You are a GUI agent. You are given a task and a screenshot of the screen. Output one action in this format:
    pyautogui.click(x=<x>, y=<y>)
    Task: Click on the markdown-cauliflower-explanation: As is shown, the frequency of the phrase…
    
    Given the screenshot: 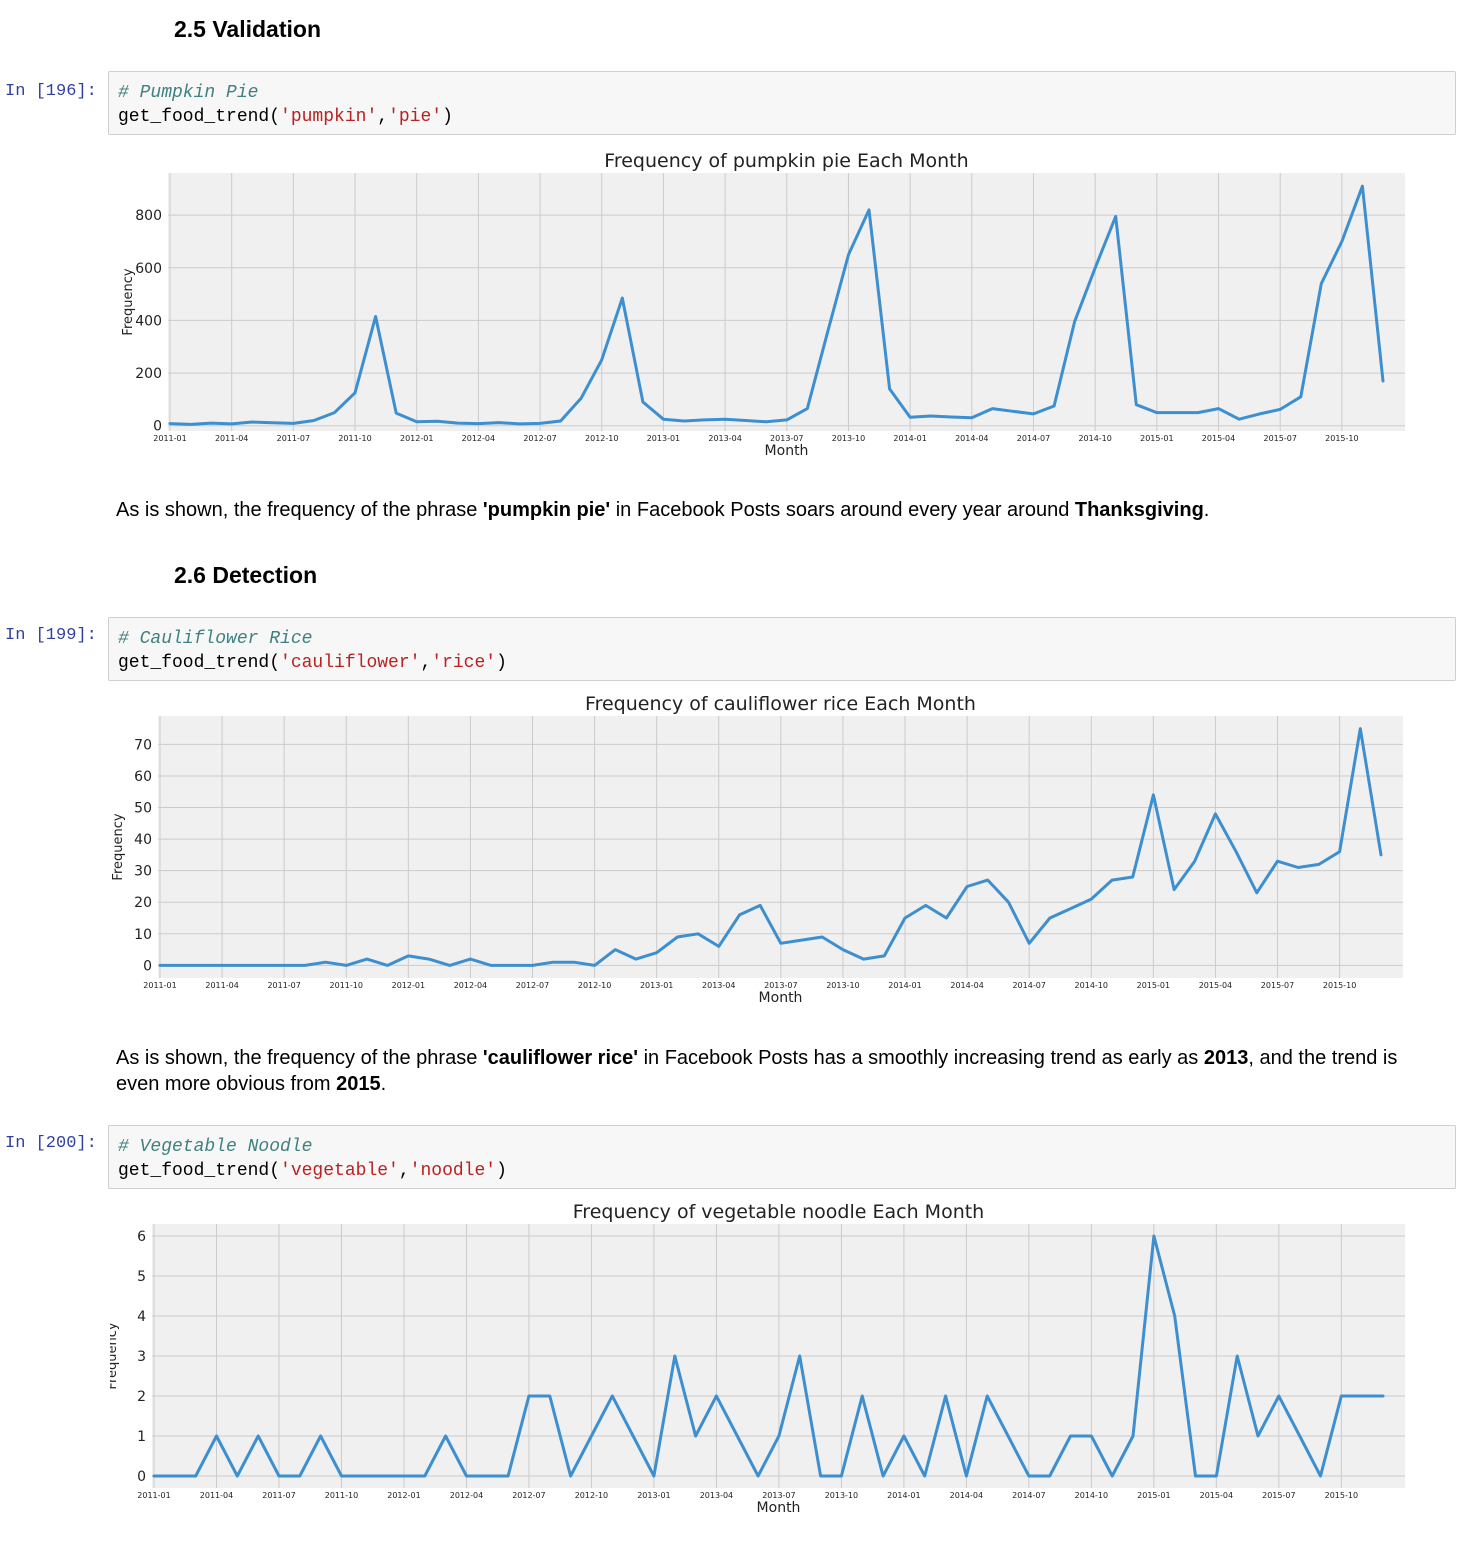 What is the action you would take?
    pyautogui.click(x=776, y=1071)
    